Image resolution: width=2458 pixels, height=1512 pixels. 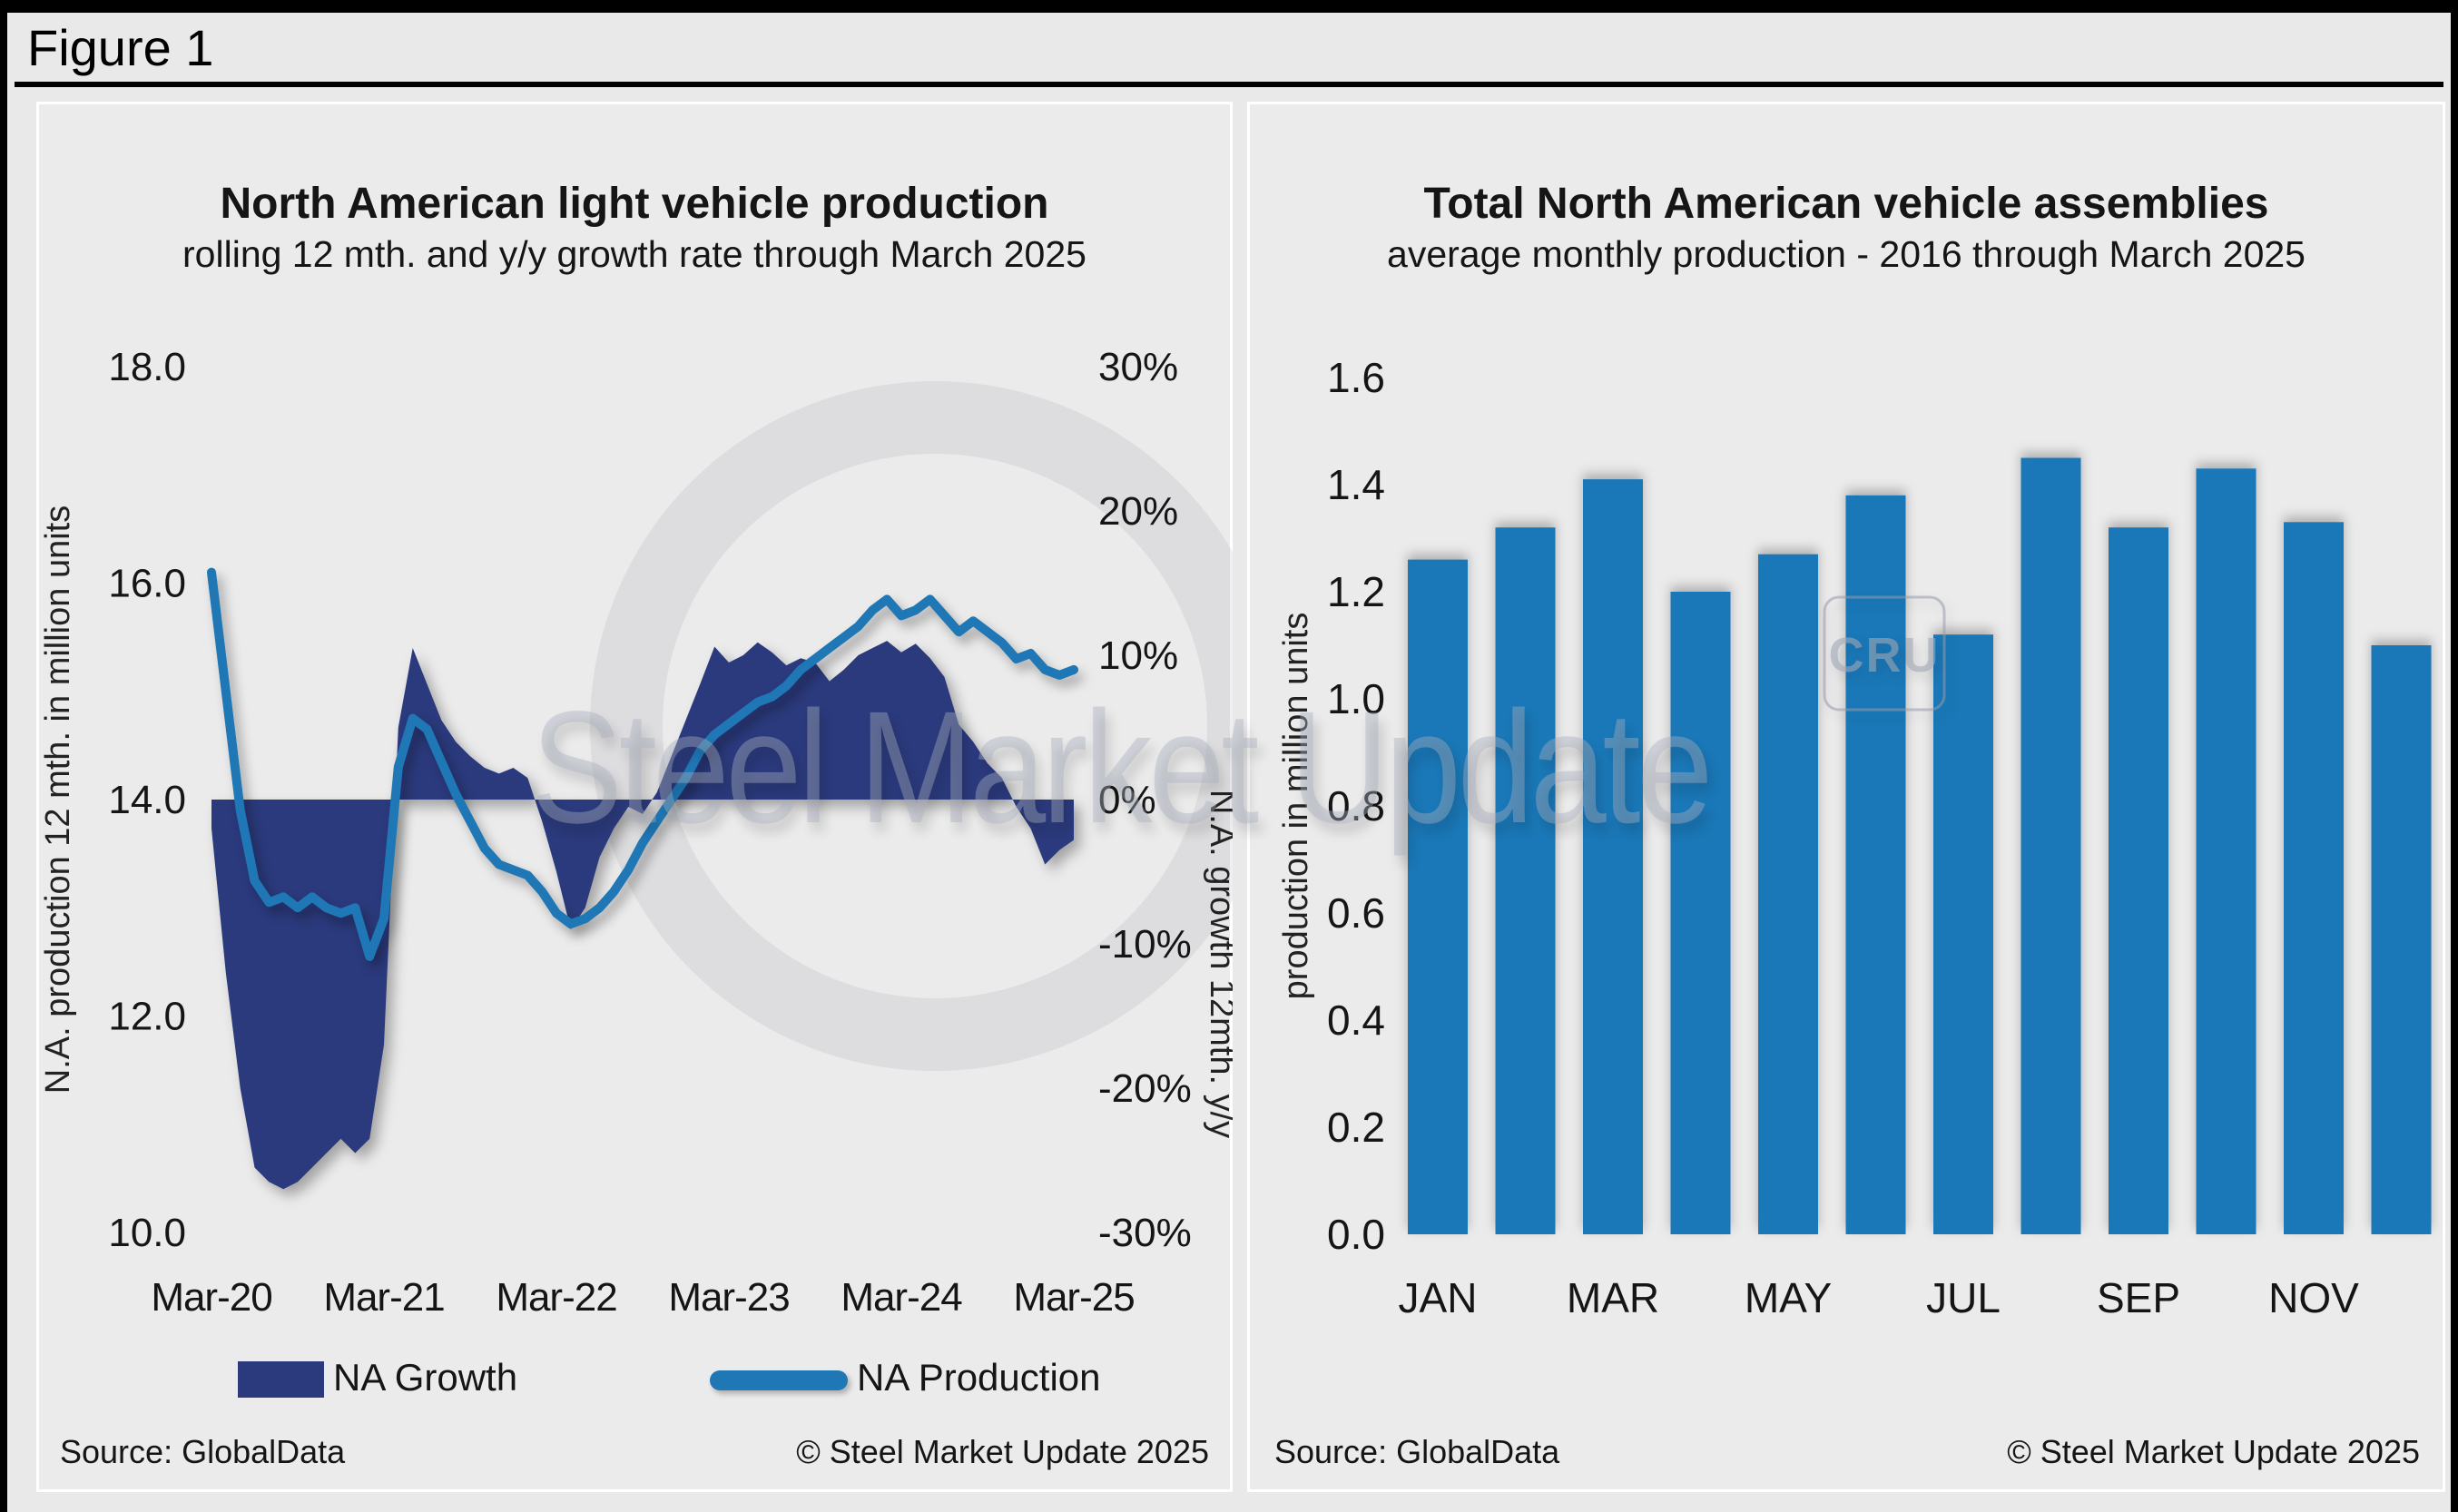 I want to click on bar-SEP, so click(x=2138, y=880).